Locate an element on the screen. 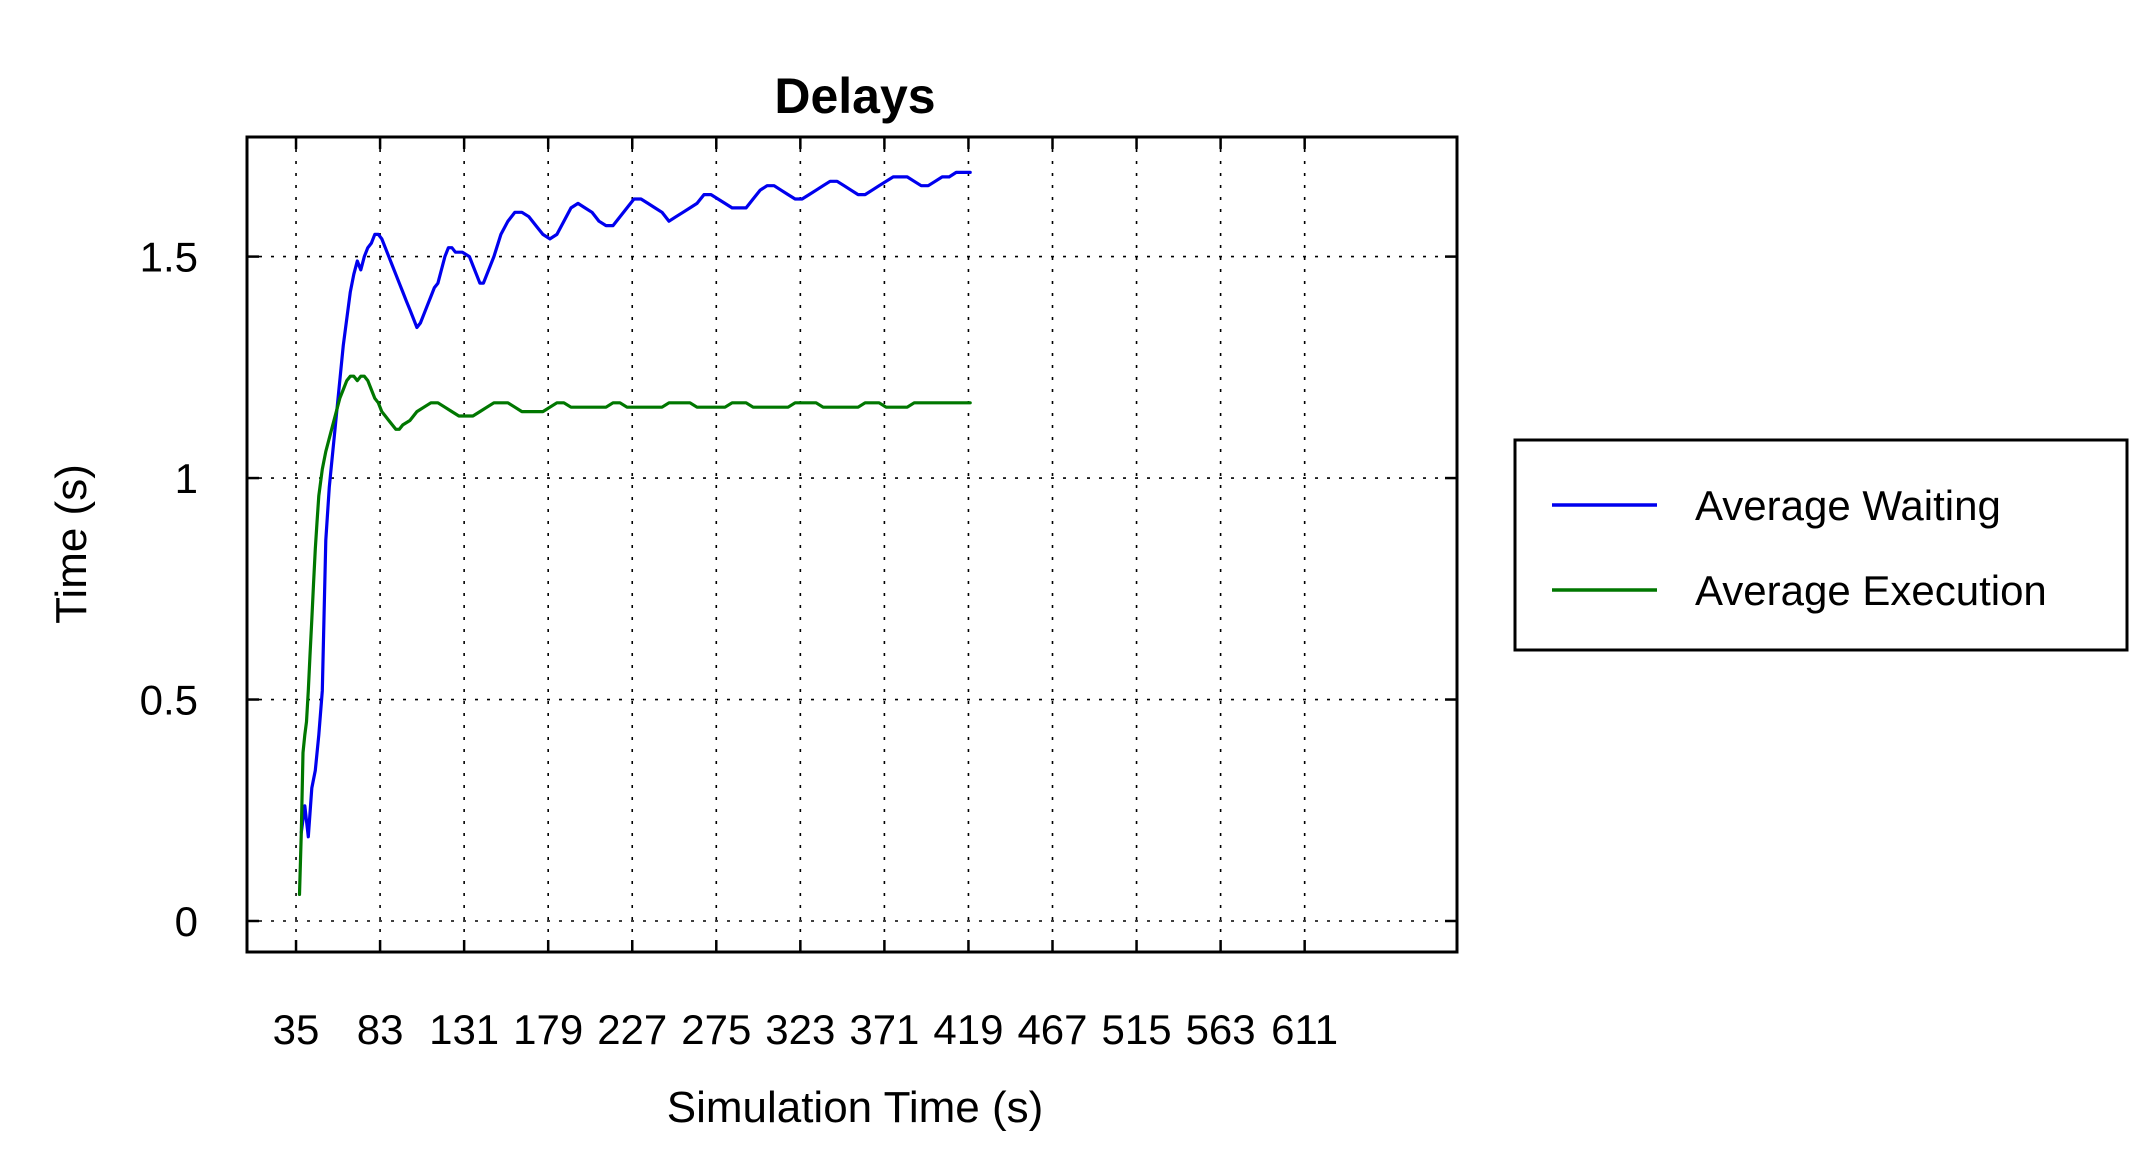 The image size is (2137, 1170). legend-box is located at coordinates (1821, 545).